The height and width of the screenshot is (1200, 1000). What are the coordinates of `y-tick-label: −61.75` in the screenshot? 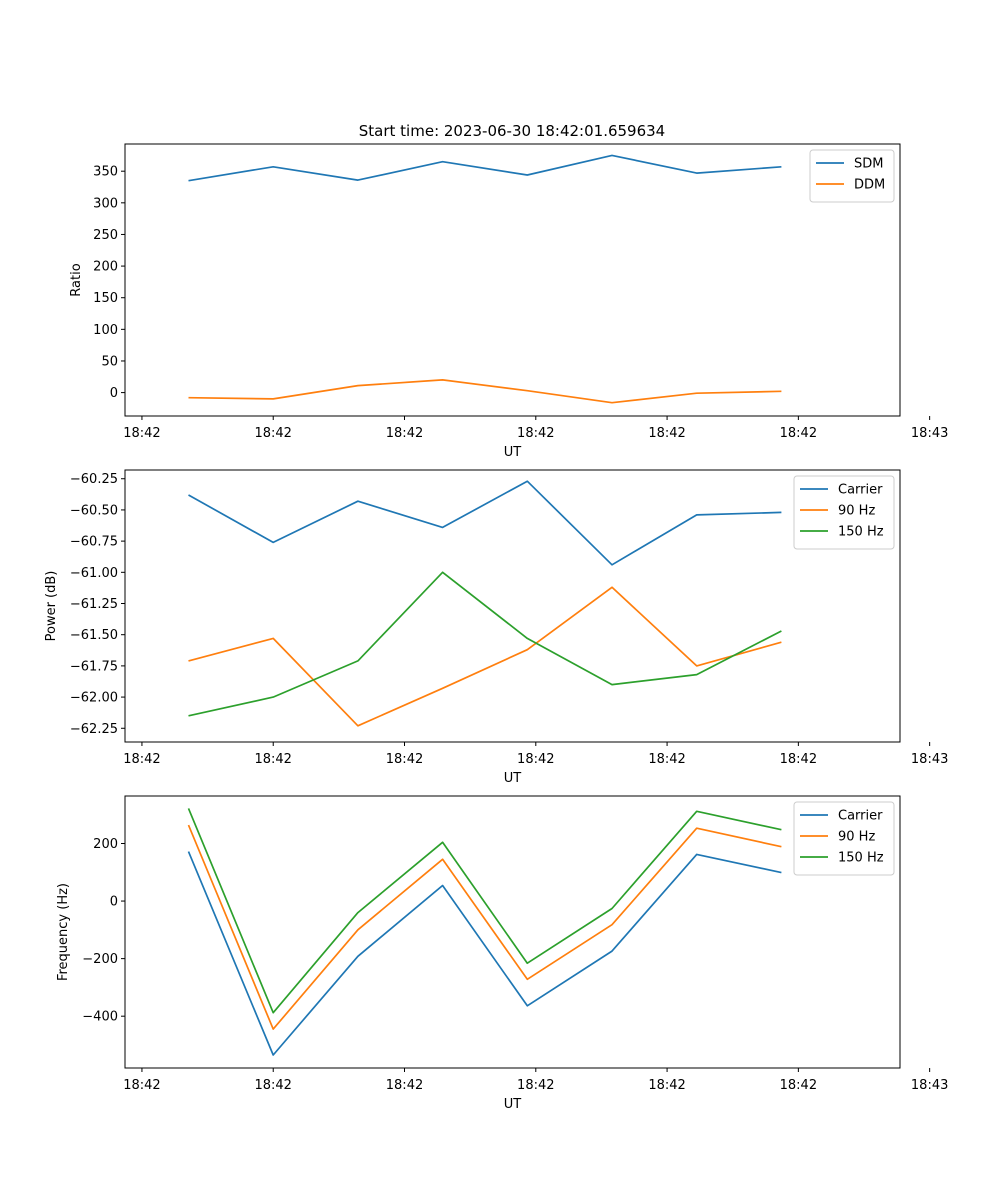 It's located at (94, 666).